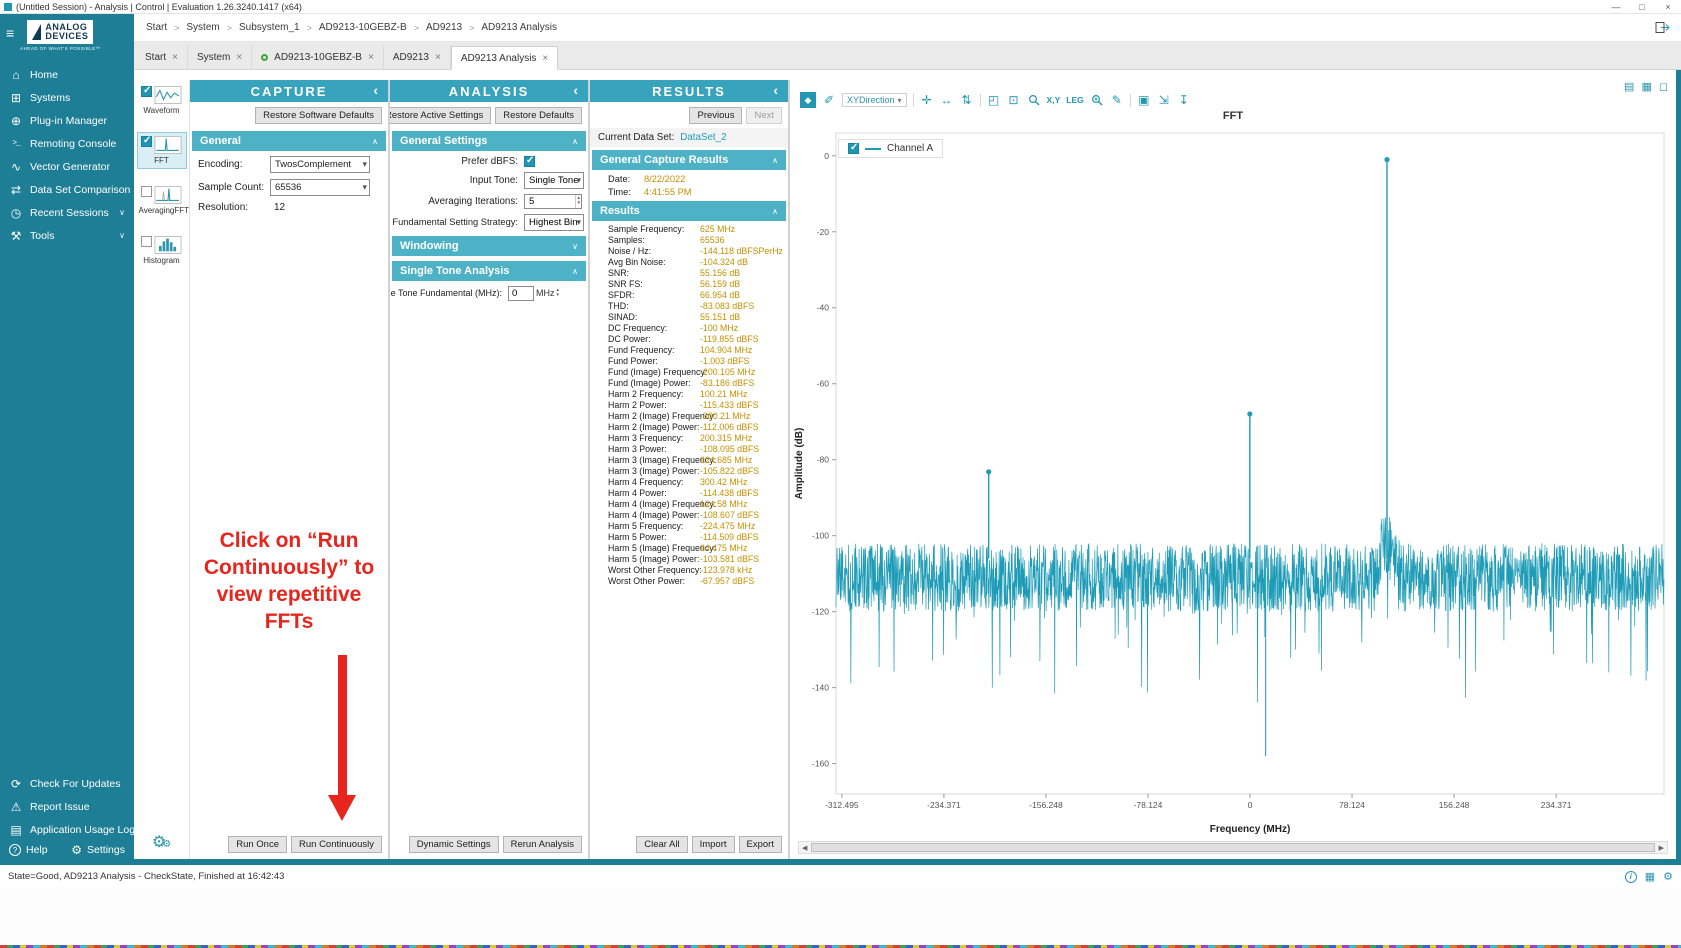 Image resolution: width=1681 pixels, height=948 pixels. What do you see at coordinates (67, 212) in the screenshot?
I see `sidebar-item-recent-sessions: ◷ Recent Sessions ∨` at bounding box center [67, 212].